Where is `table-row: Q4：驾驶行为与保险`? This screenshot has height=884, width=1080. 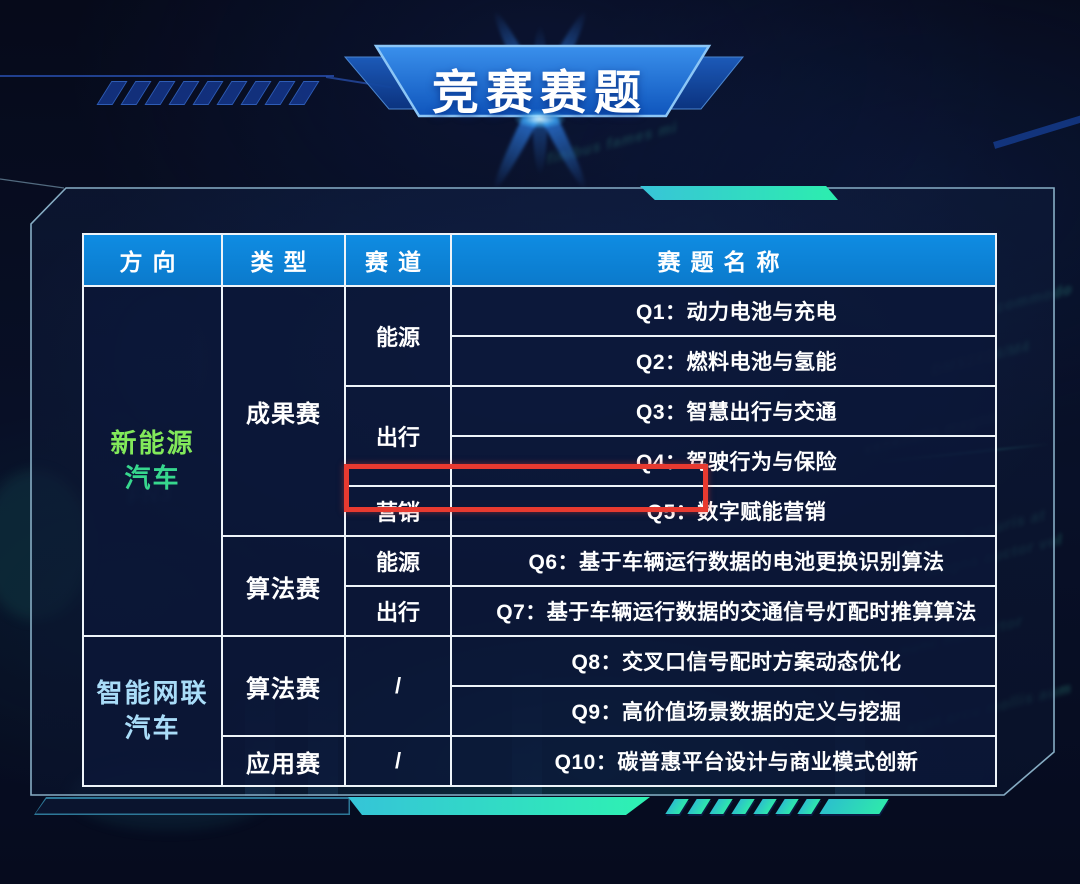 table-row: Q4：驾驶行为与保险 is located at coordinates (540, 461).